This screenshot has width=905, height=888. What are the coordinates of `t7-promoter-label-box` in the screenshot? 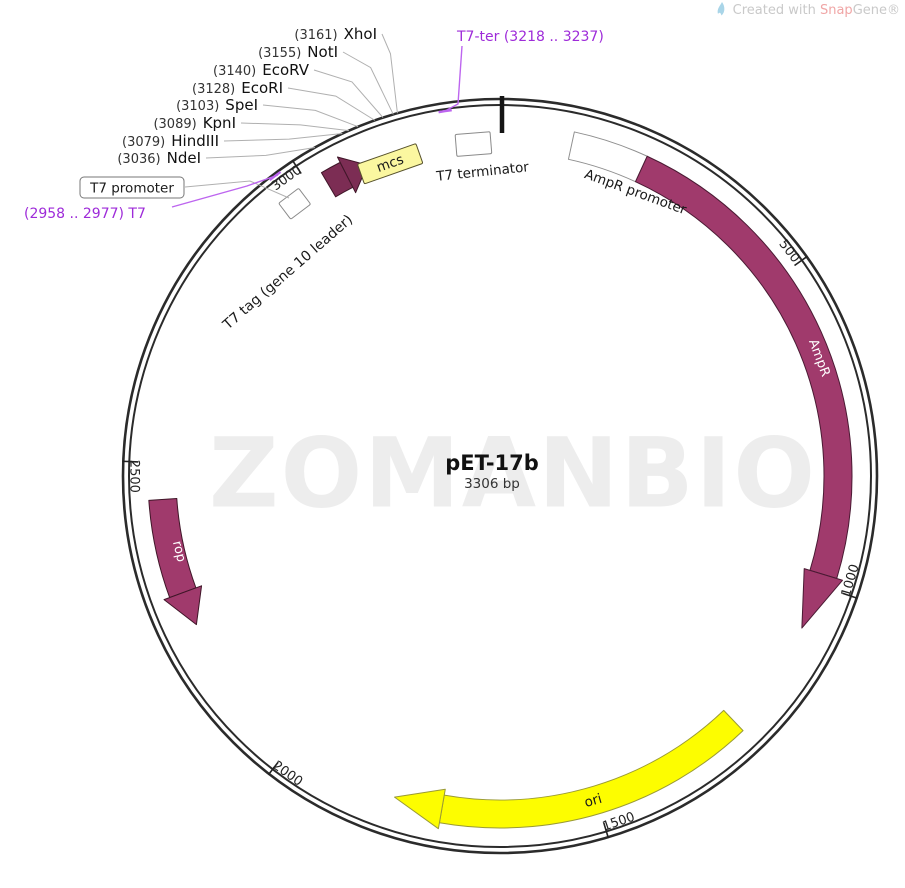 It's located at (132, 187).